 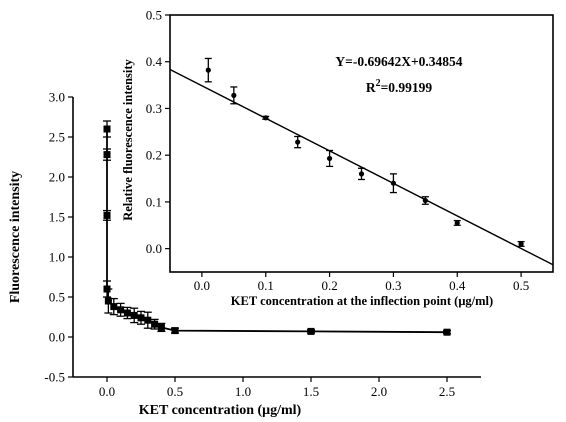 What do you see at coordinates (329, 285) in the screenshot?
I see `inset-x-tick-label: 0.2` at bounding box center [329, 285].